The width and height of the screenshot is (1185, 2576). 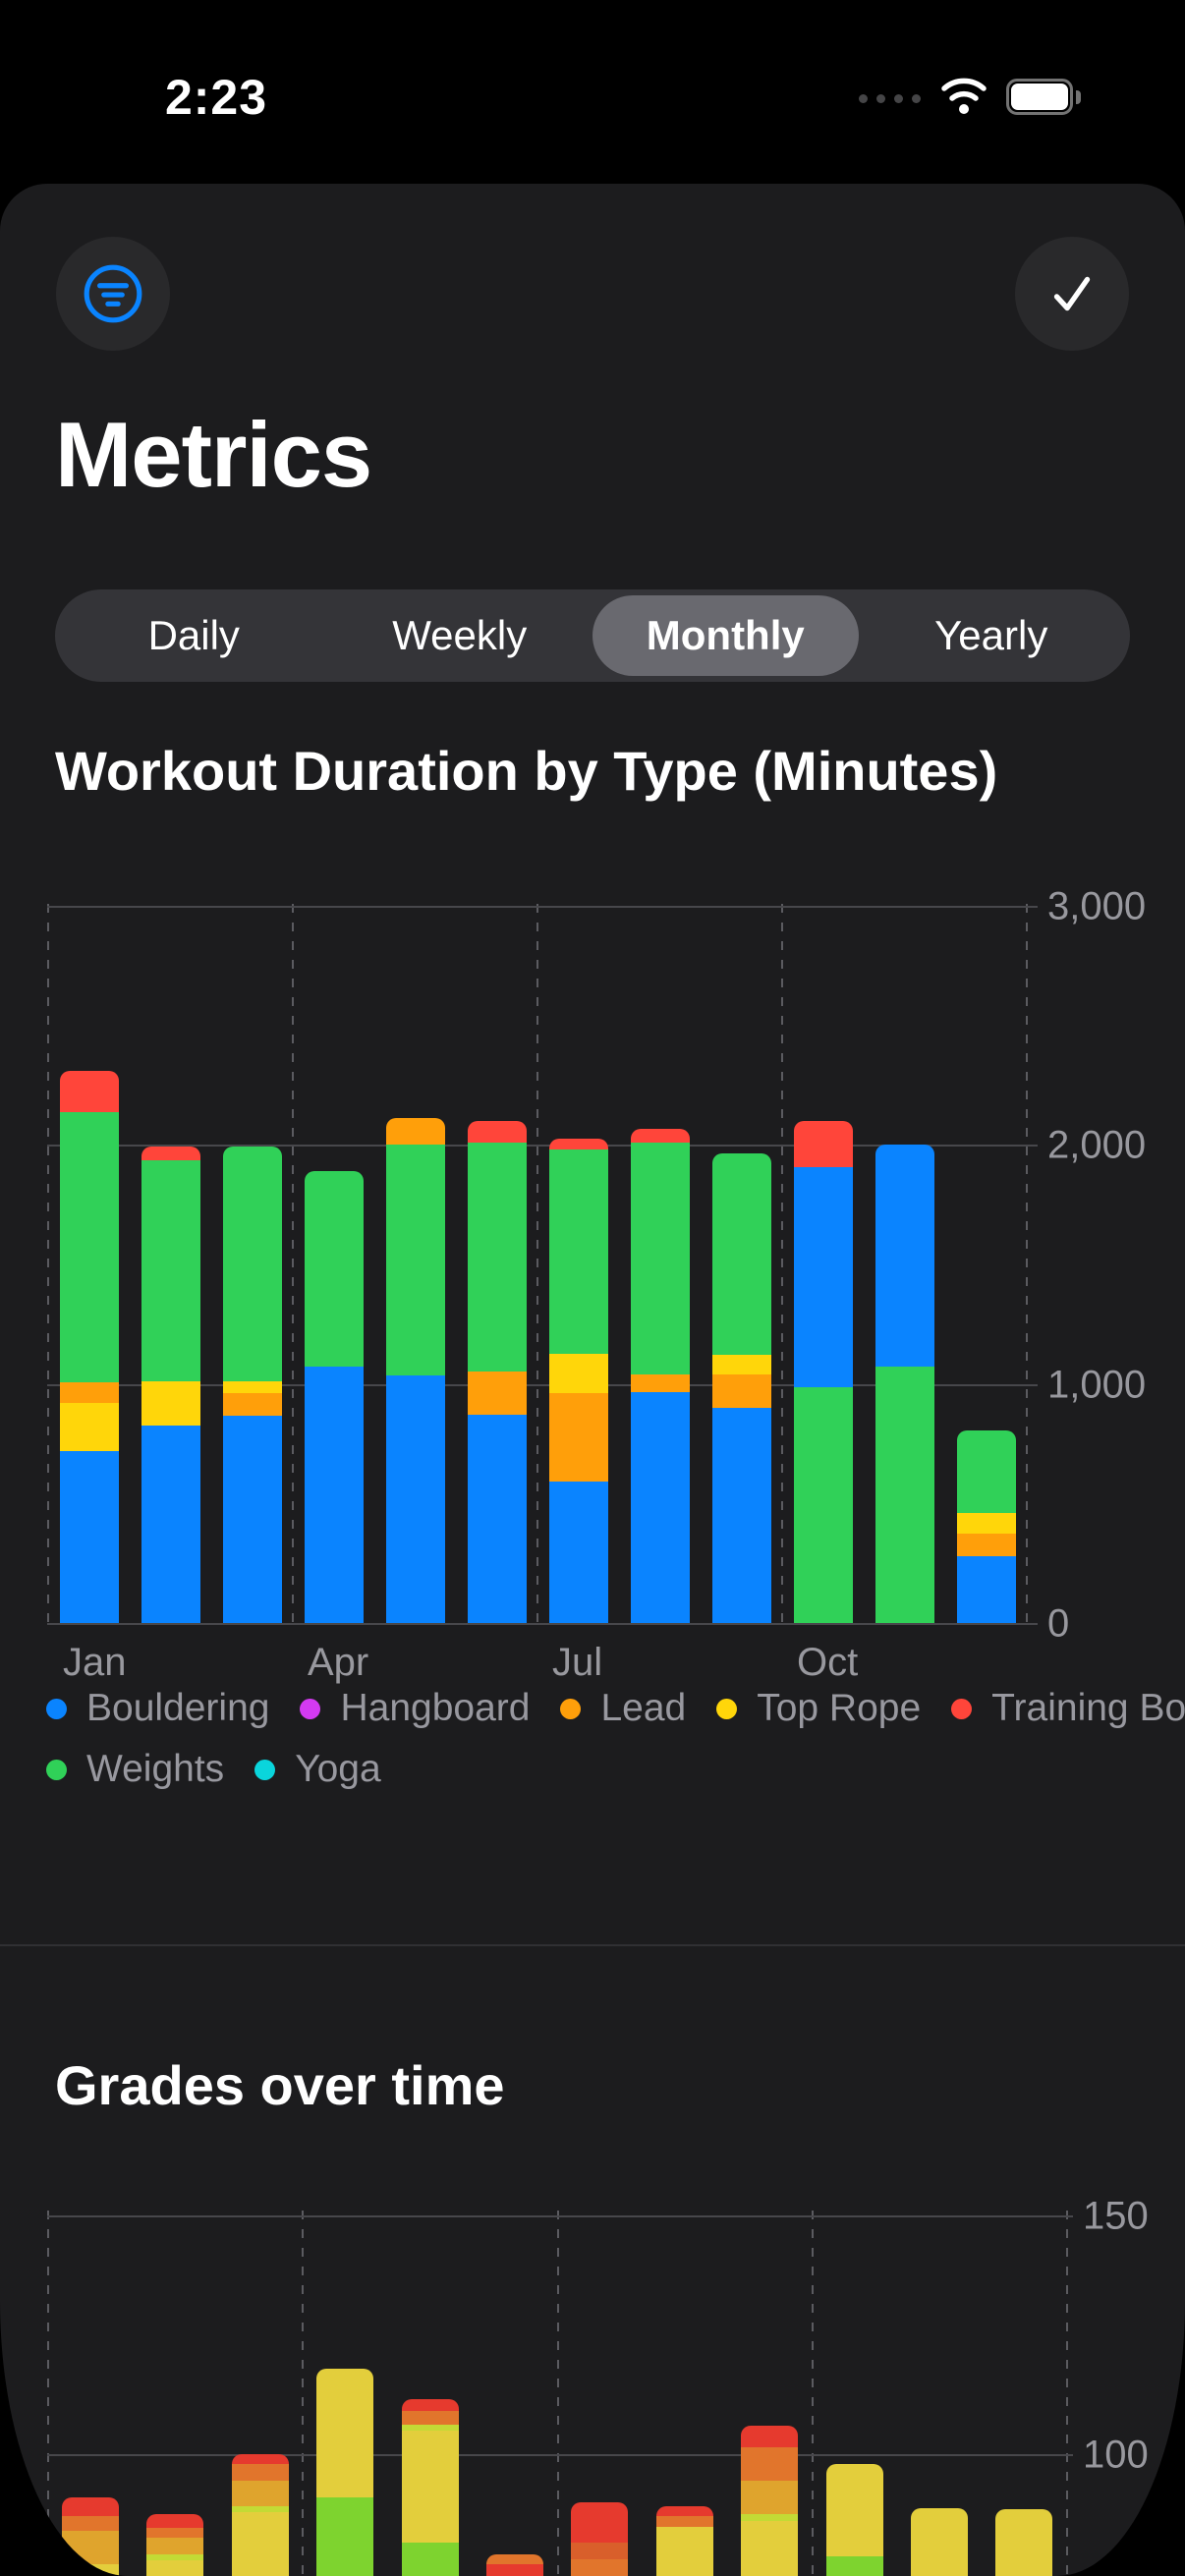 I want to click on lead-color-dot, so click(x=571, y=1708).